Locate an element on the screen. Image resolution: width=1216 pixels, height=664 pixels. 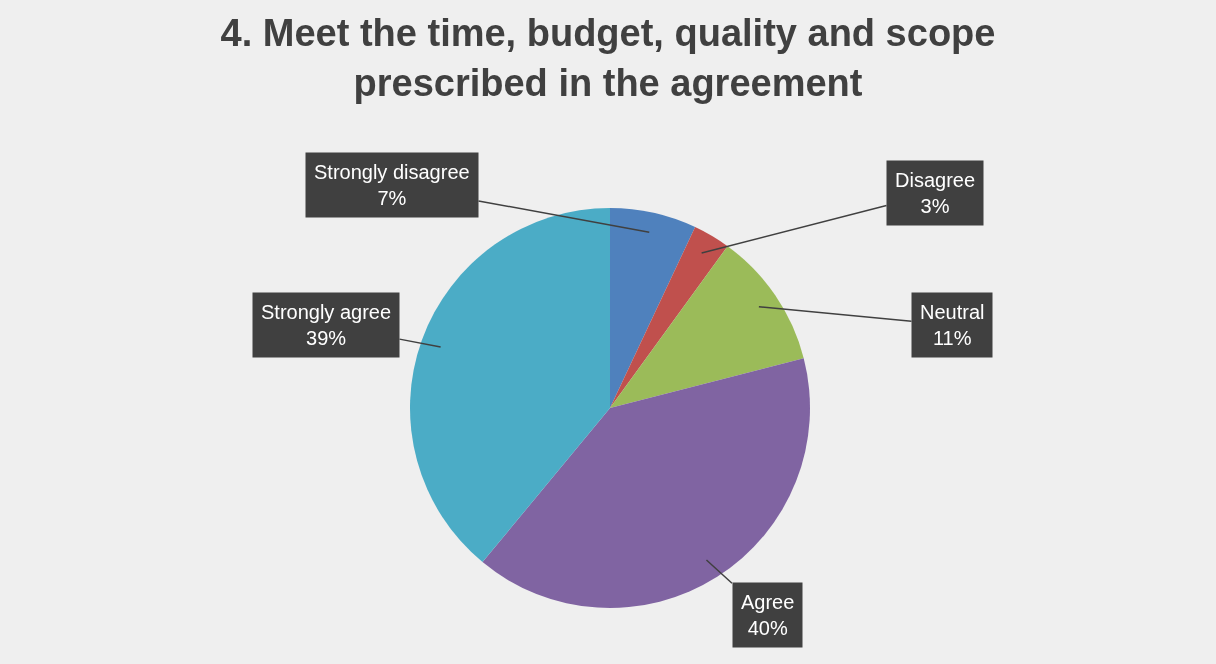
data-label: 11% is located at coordinates (952, 338).